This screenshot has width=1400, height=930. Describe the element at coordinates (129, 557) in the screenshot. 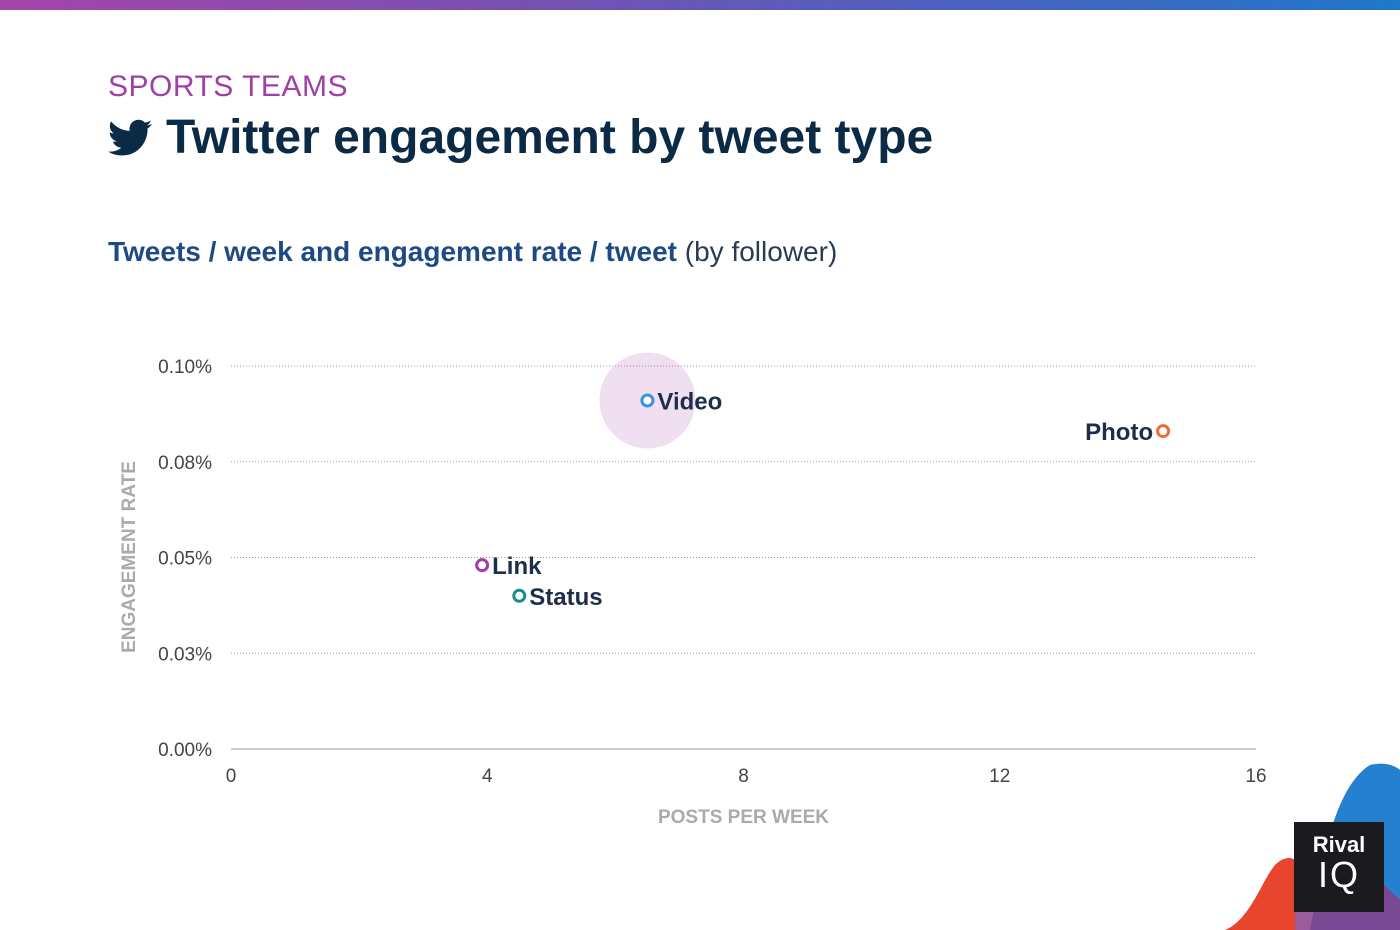

I see `y-axis-title: ENGAGEMENT RATE` at that location.